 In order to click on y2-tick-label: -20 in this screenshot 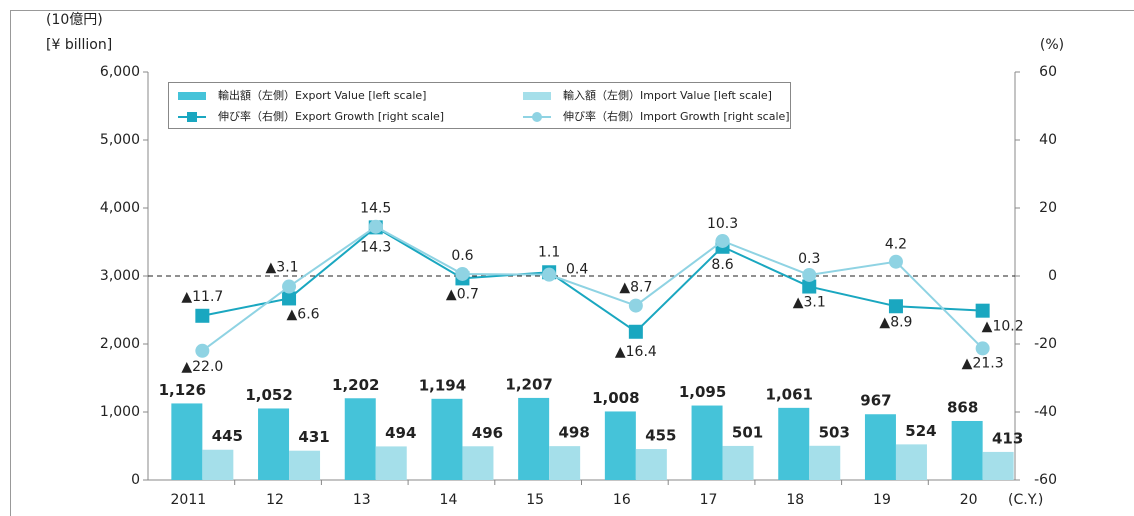, I will do `click(1045, 344)`.